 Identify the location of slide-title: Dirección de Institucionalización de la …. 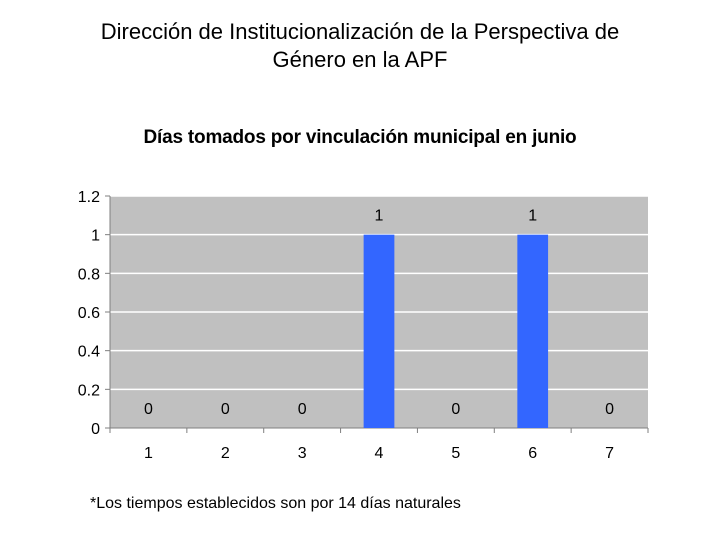
(360, 46).